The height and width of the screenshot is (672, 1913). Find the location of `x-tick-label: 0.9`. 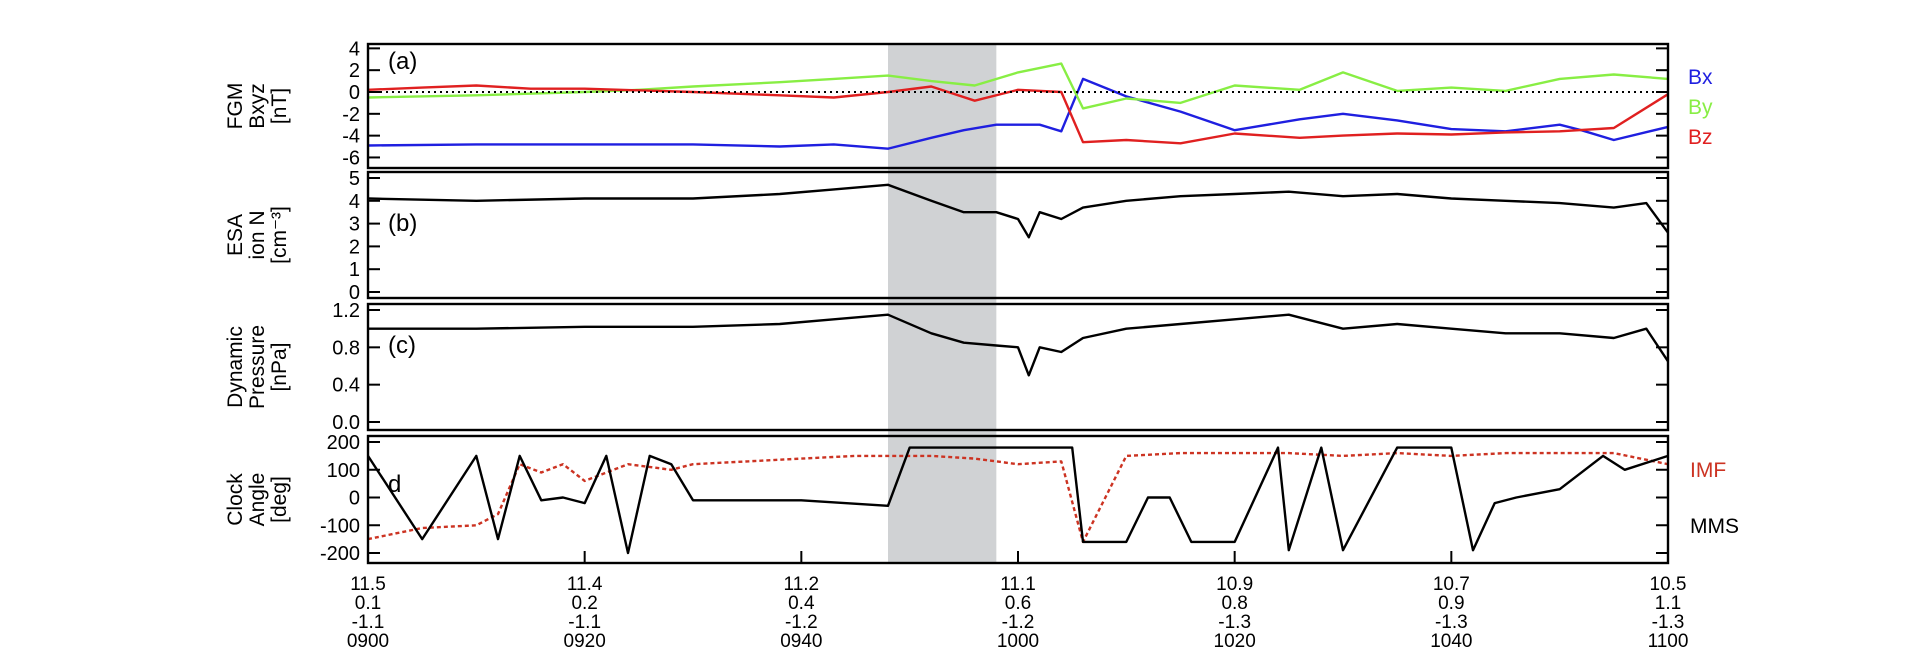

x-tick-label: 0.9 is located at coordinates (1451, 603).